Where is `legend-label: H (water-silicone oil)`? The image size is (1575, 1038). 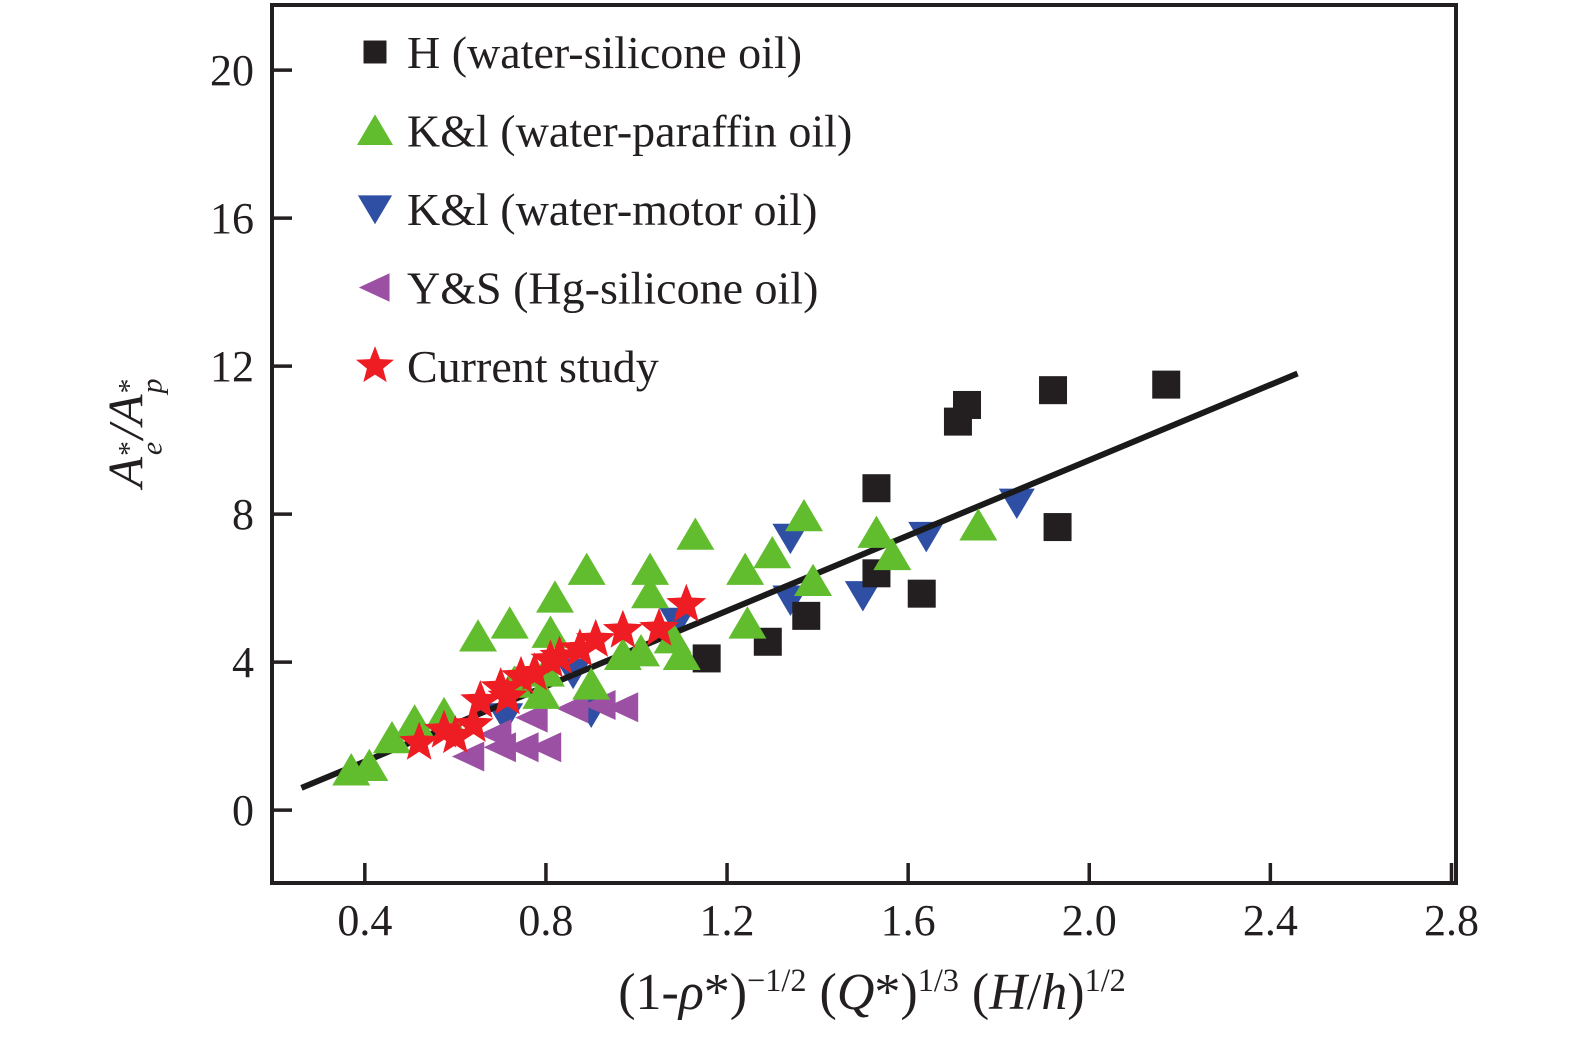
legend-label: H (water-silicone oil) is located at coordinates (604, 52).